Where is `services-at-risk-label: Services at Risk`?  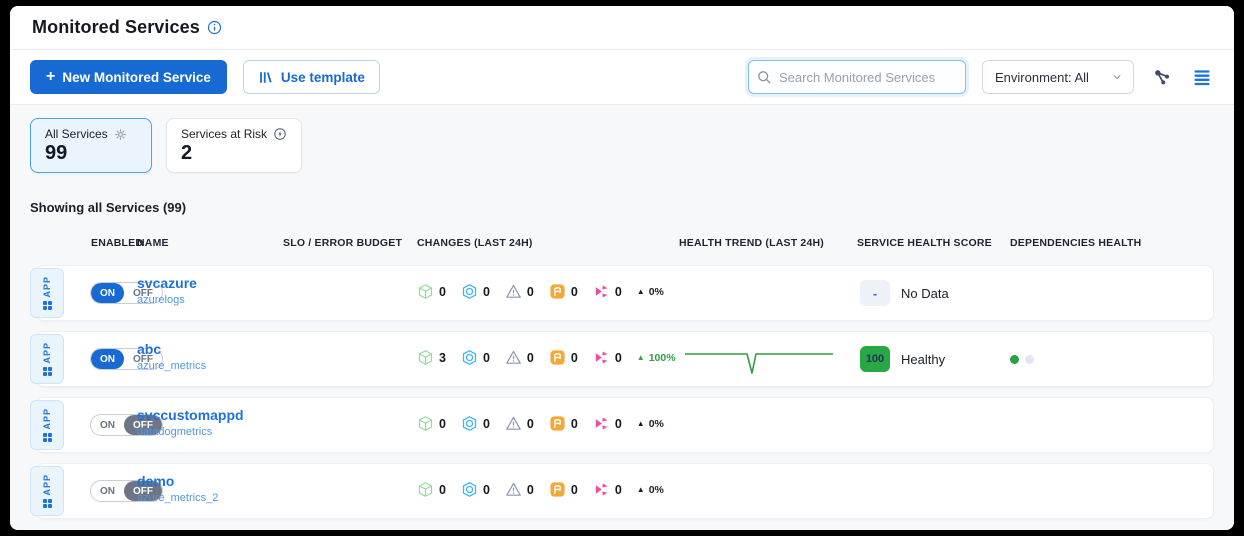
services-at-risk-label: Services at Risk is located at coordinates (224, 134).